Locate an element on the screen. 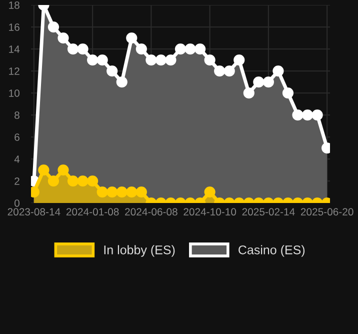 The width and height of the screenshot is (358, 334). x-tick-label: 2025-06-20 is located at coordinates (327, 212).